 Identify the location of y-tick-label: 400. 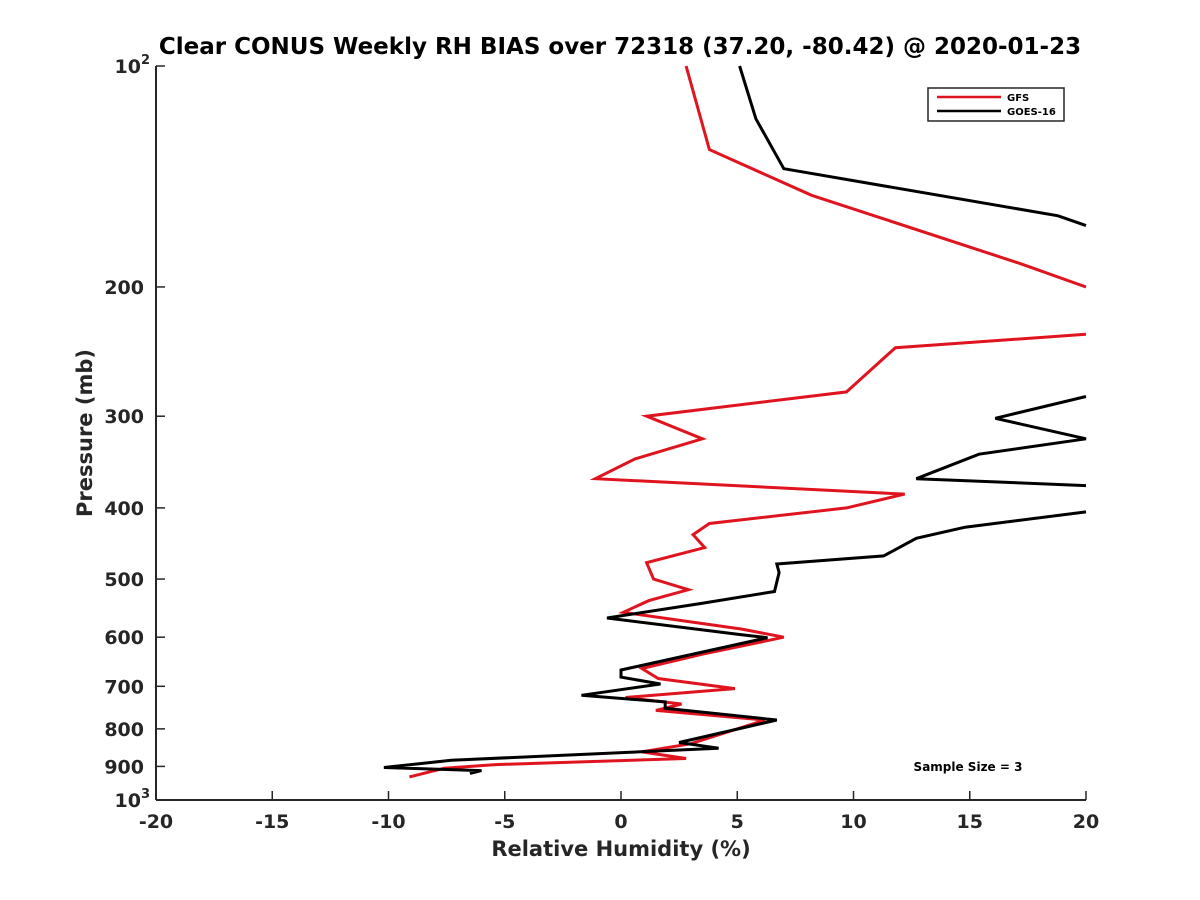
(124, 509).